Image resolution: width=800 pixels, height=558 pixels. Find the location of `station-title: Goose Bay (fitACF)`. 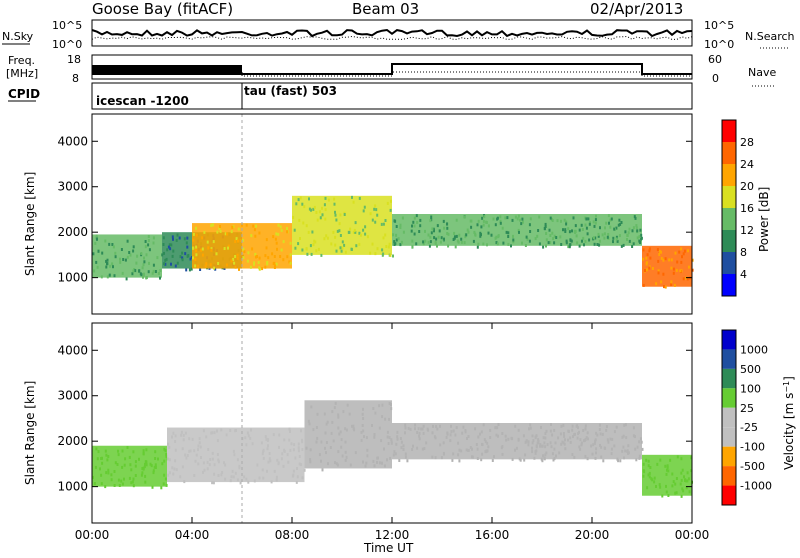

station-title: Goose Bay (fitACF) is located at coordinates (162, 9).